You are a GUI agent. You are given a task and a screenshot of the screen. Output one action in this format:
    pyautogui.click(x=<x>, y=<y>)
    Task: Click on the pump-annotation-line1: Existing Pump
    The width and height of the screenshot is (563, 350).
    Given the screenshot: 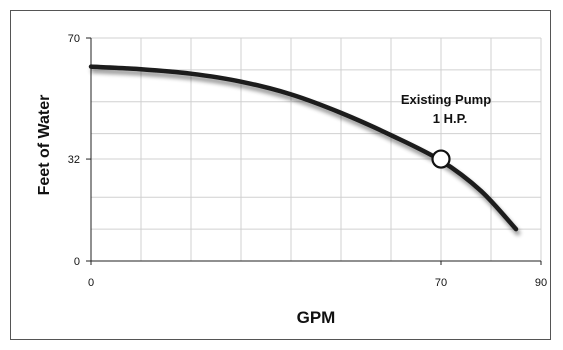 What is the action you would take?
    pyautogui.click(x=446, y=99)
    